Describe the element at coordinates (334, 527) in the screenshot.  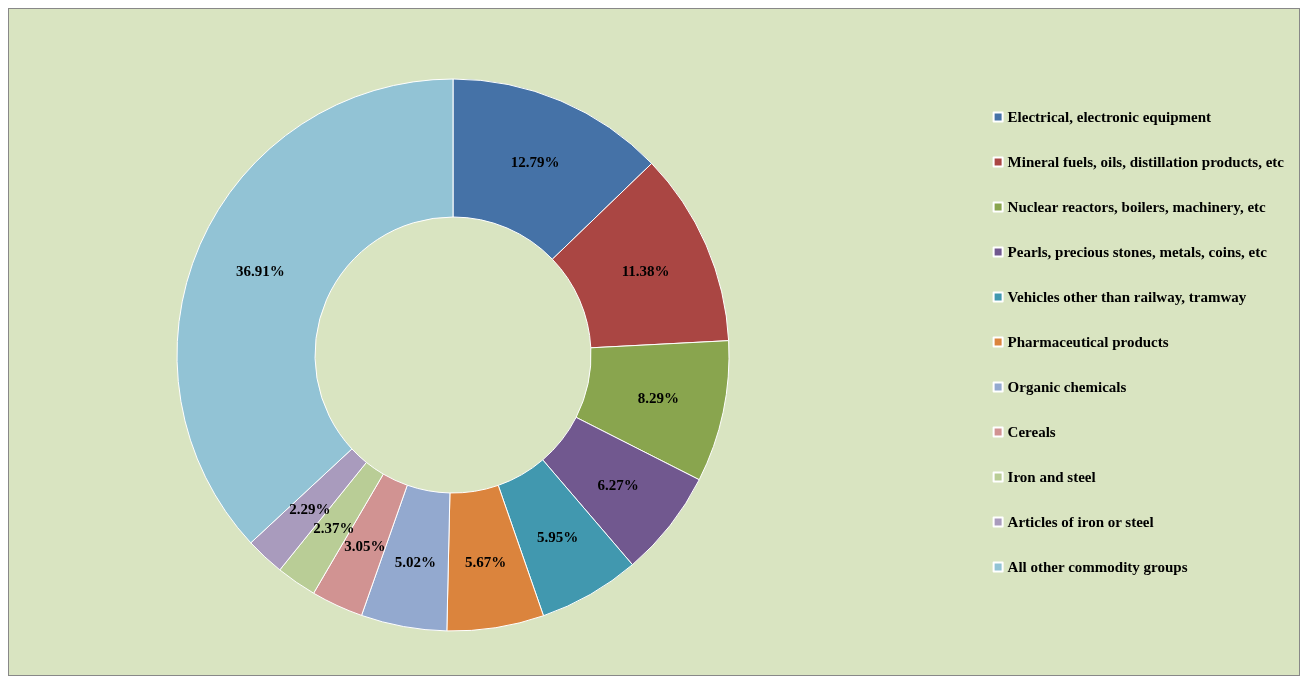
I see `data-label: 2.37%` at that location.